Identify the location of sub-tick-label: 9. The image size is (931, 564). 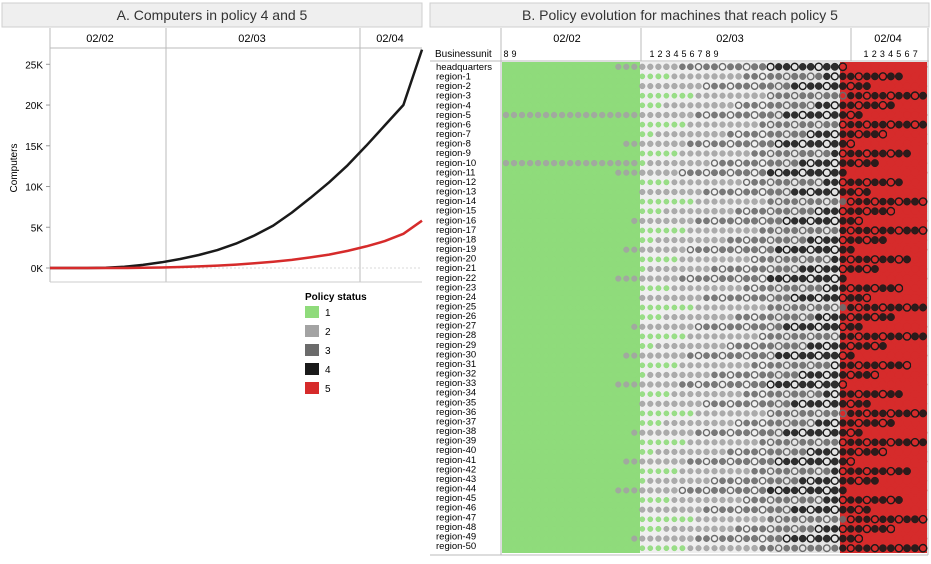
(513, 54).